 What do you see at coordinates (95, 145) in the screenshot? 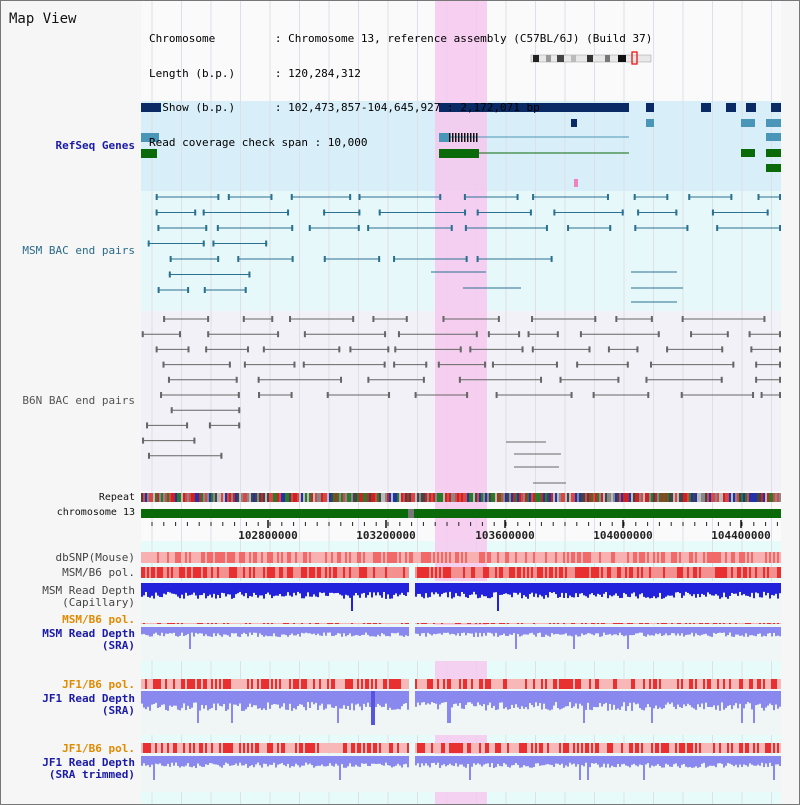
I see `track-label-refseq: RefSeq Genes` at bounding box center [95, 145].